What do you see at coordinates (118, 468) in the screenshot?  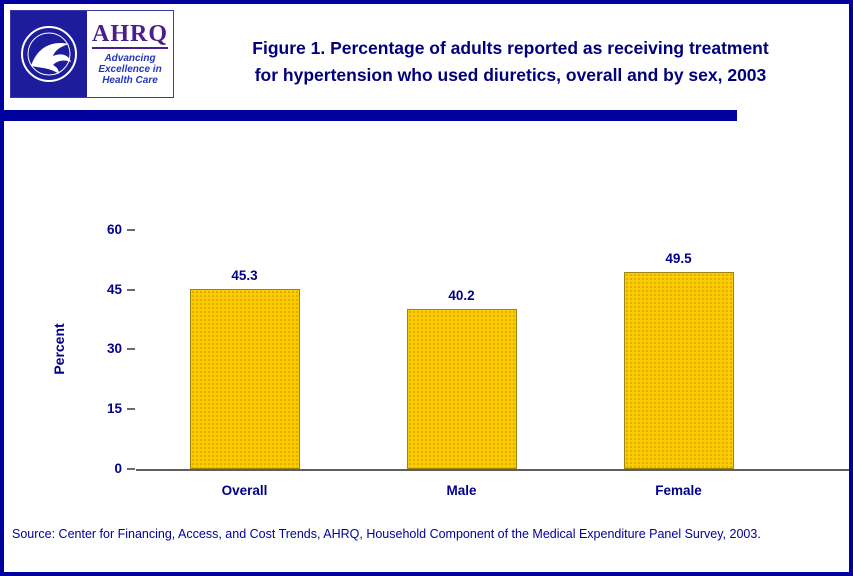 I see `y-tick-label-0: 0` at bounding box center [118, 468].